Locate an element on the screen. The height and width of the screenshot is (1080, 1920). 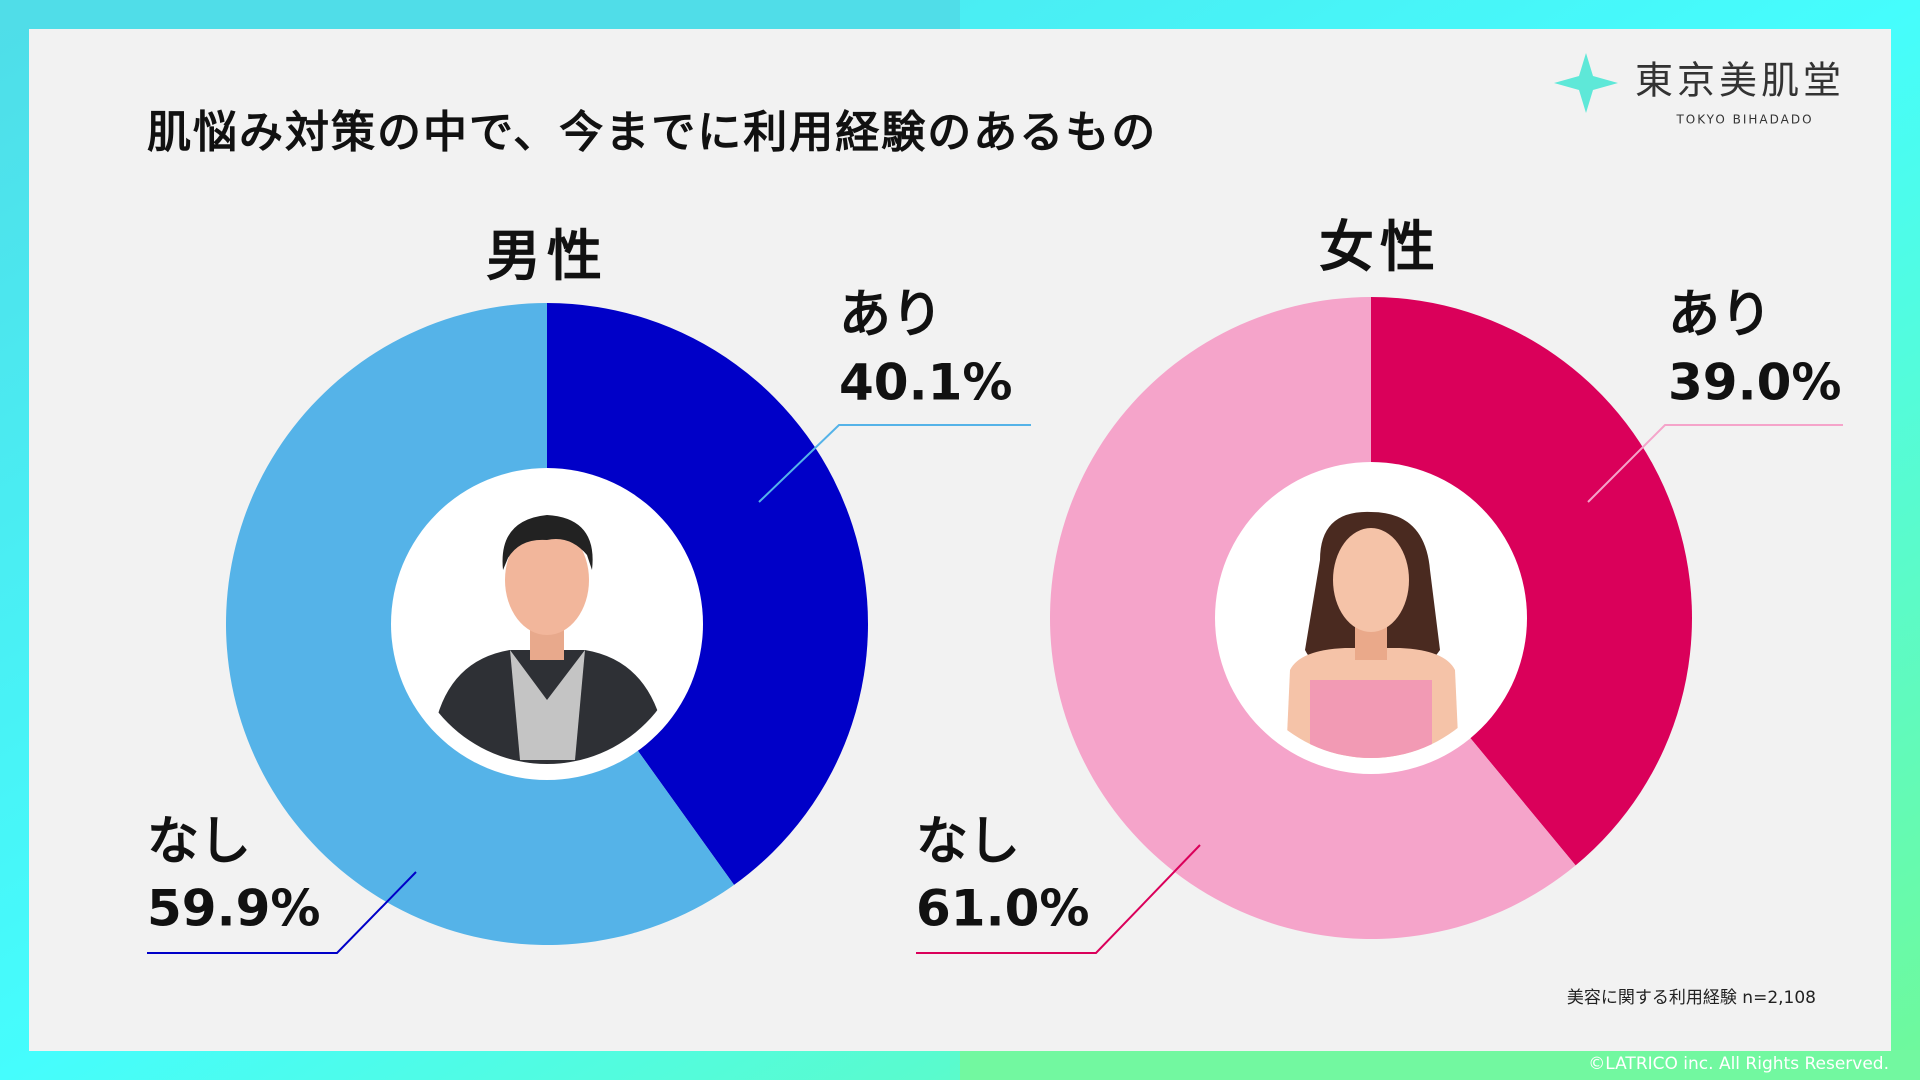
female-avatar is located at coordinates (1372, 634).